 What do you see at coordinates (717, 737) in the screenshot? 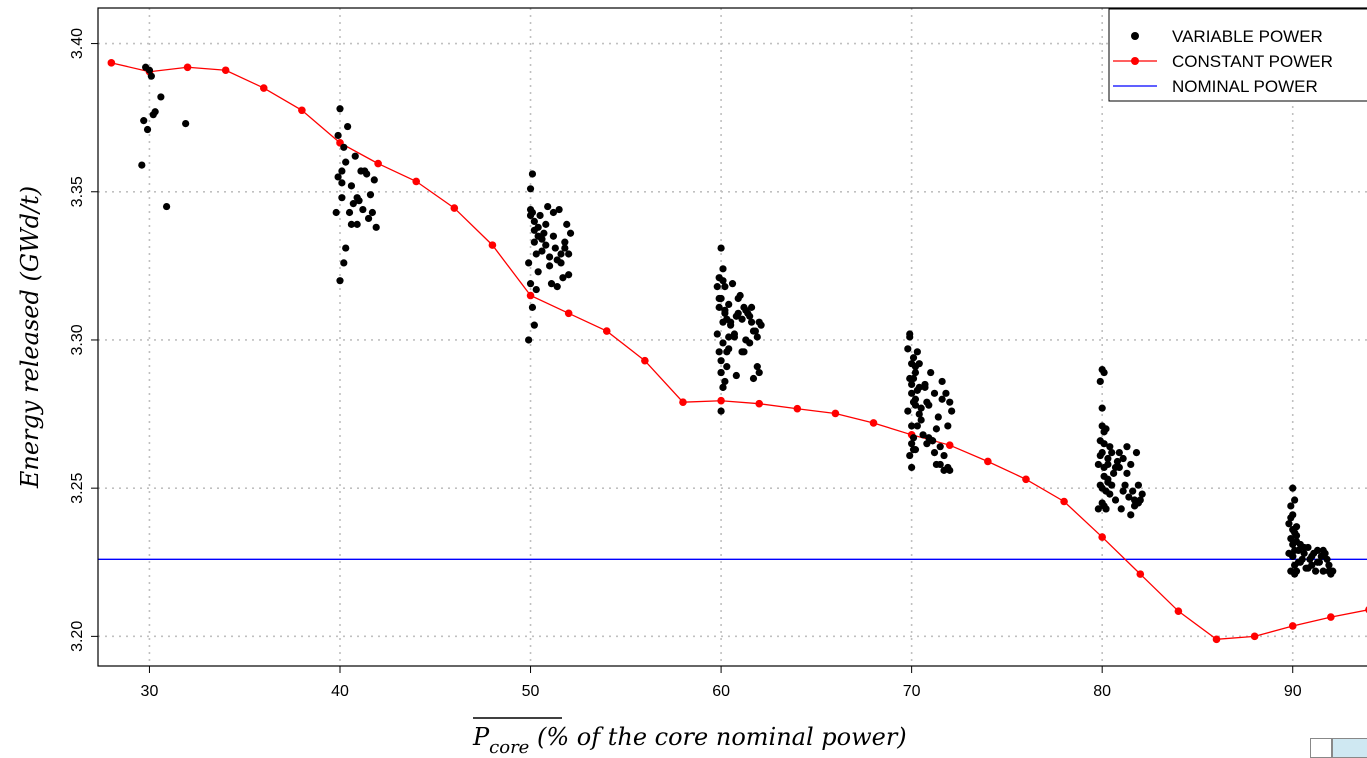
I see `x-axis-title-rest: (% of the core nominal power)` at bounding box center [717, 737].